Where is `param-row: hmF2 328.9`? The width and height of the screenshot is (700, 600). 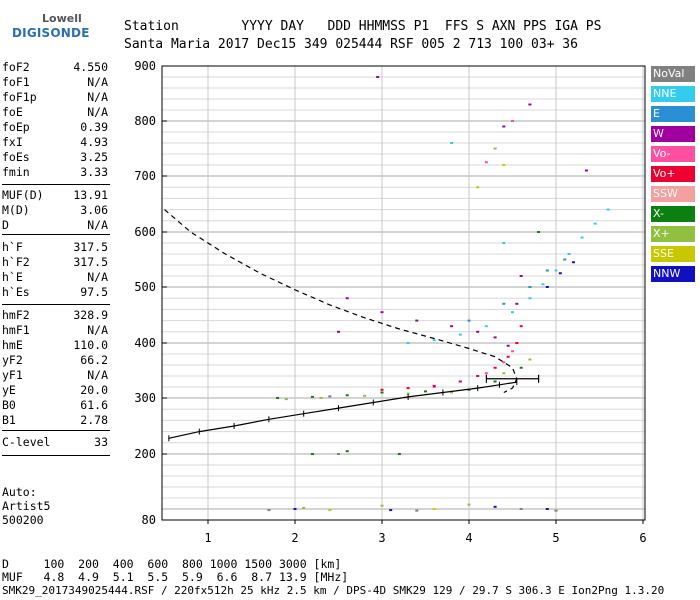
param-row: hmF2 328.9 is located at coordinates (55, 316).